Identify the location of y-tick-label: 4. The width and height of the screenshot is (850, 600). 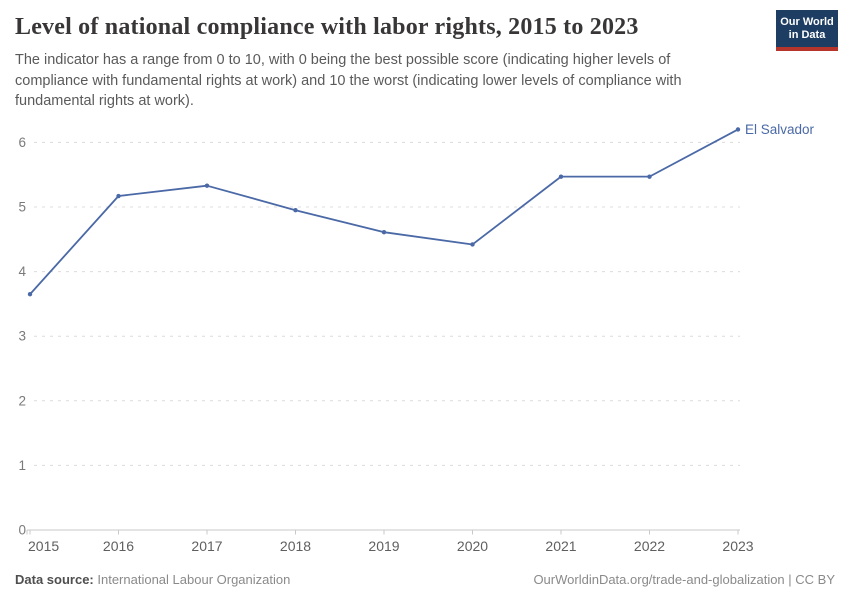
(22, 271).